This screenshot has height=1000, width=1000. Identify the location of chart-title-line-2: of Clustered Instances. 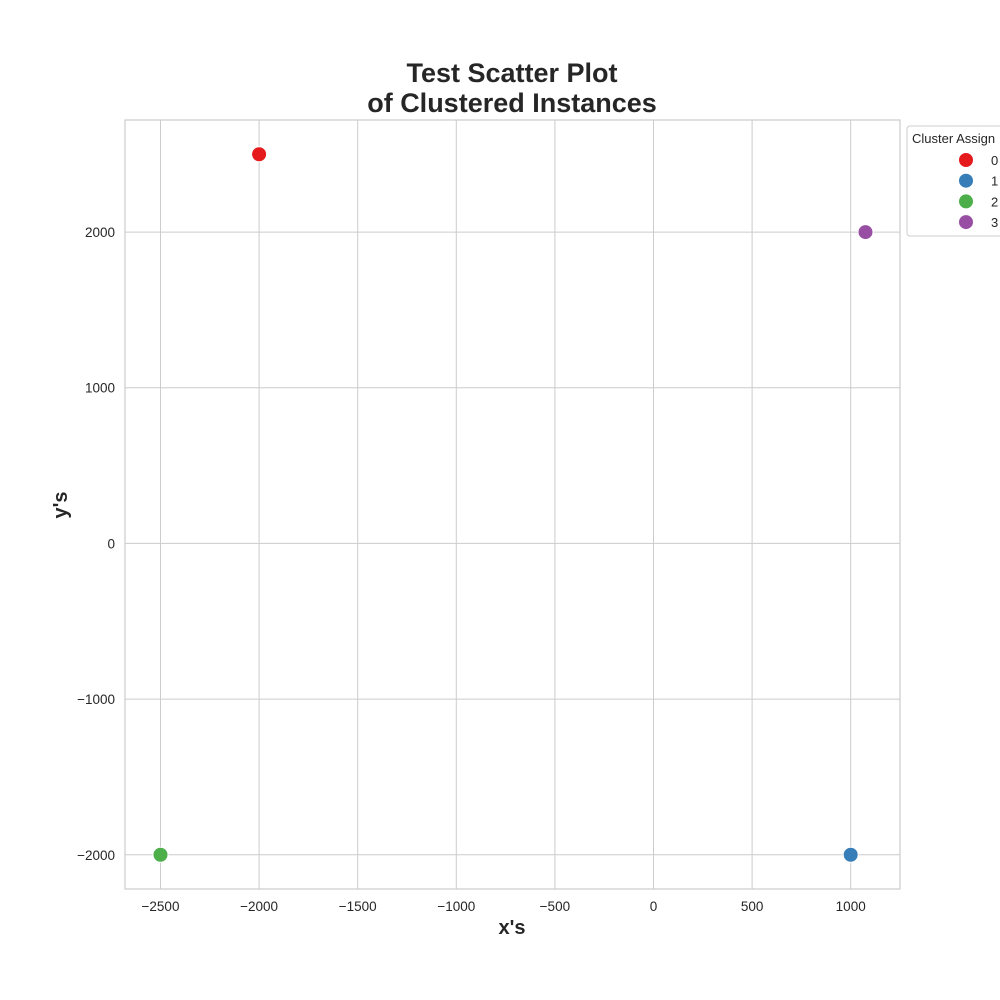
(512, 103).